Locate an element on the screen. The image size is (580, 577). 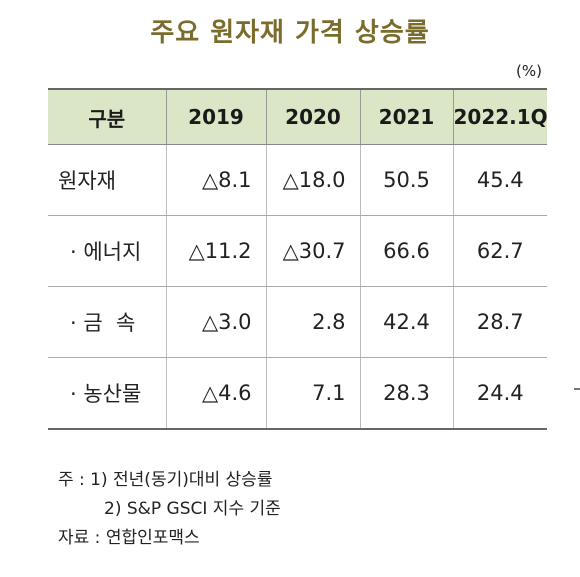
table-row: · 금 속 △3.0 2.8 42.4 28.7 is located at coordinates (297, 322).